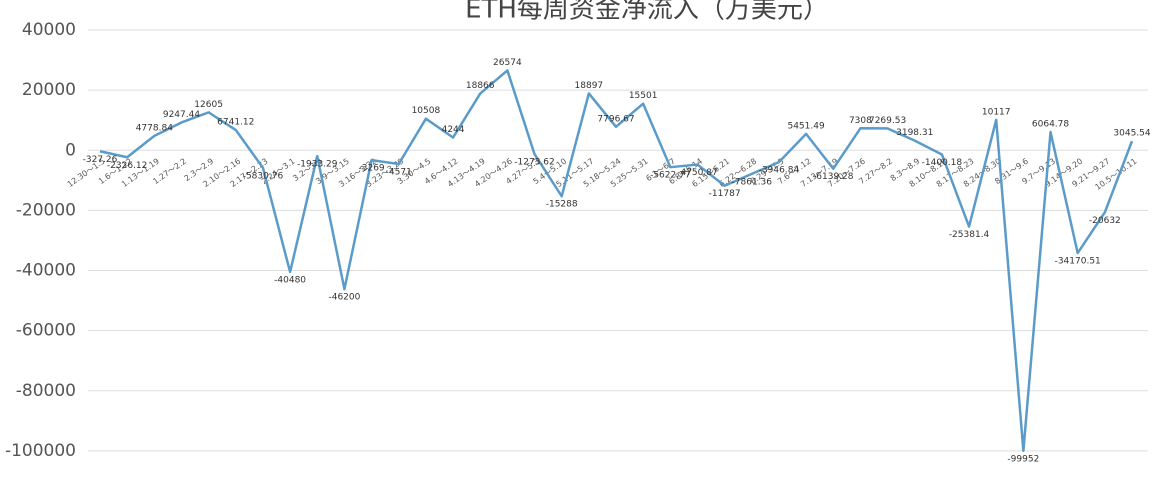 This screenshot has height=495, width=1153. I want to click on data-label: -15288, so click(562, 205).